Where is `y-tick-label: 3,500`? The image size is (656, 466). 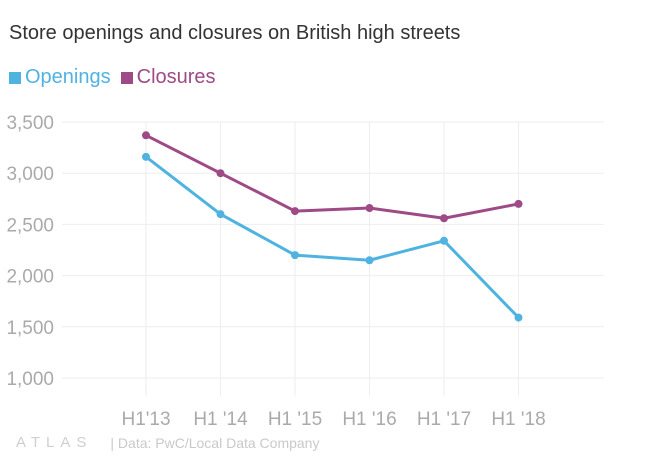 y-tick-label: 3,500 is located at coordinates (30, 123).